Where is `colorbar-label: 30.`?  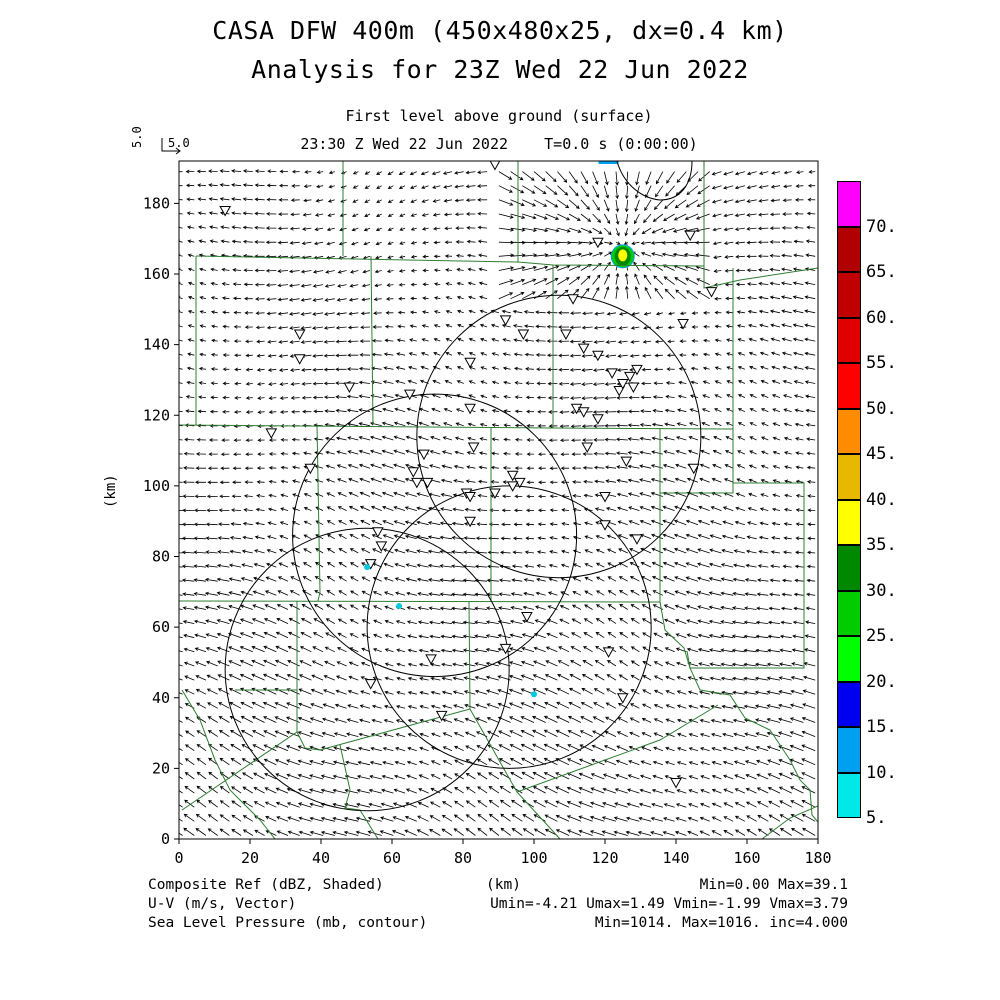 colorbar-label: 30. is located at coordinates (881, 590).